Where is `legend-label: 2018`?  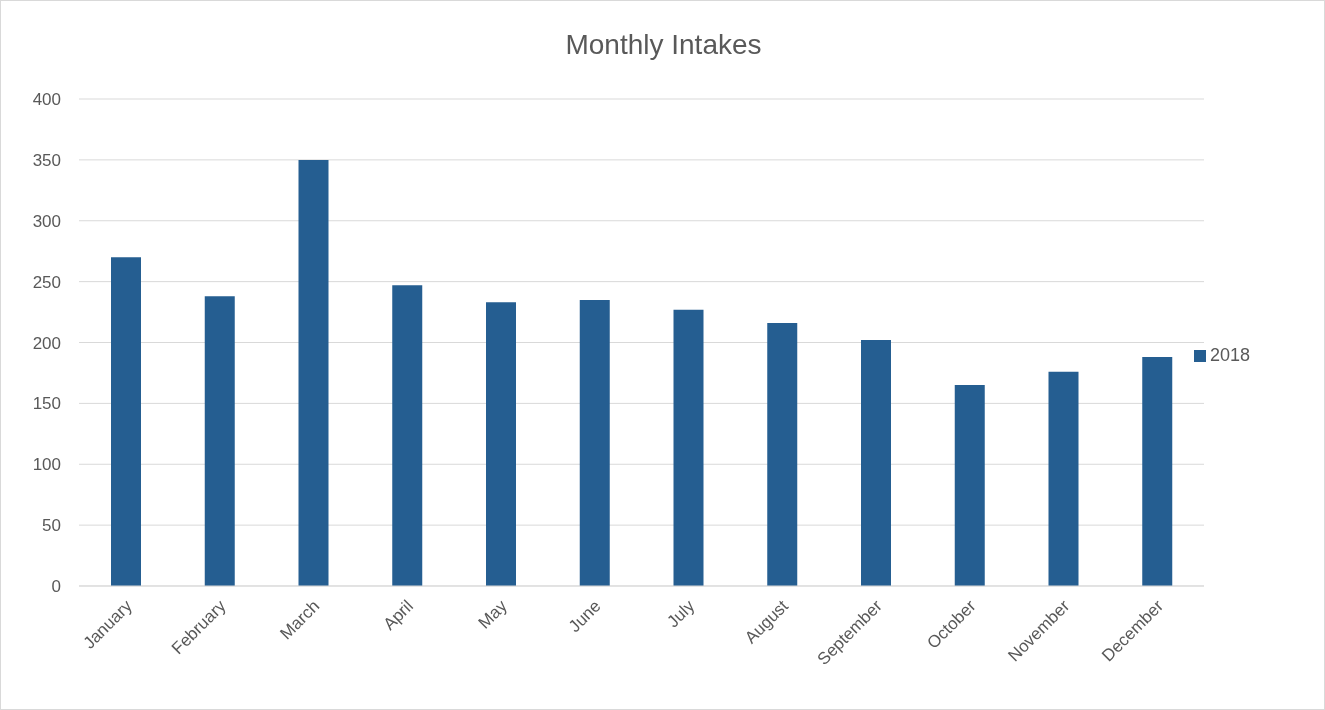 legend-label: 2018 is located at coordinates (1230, 354).